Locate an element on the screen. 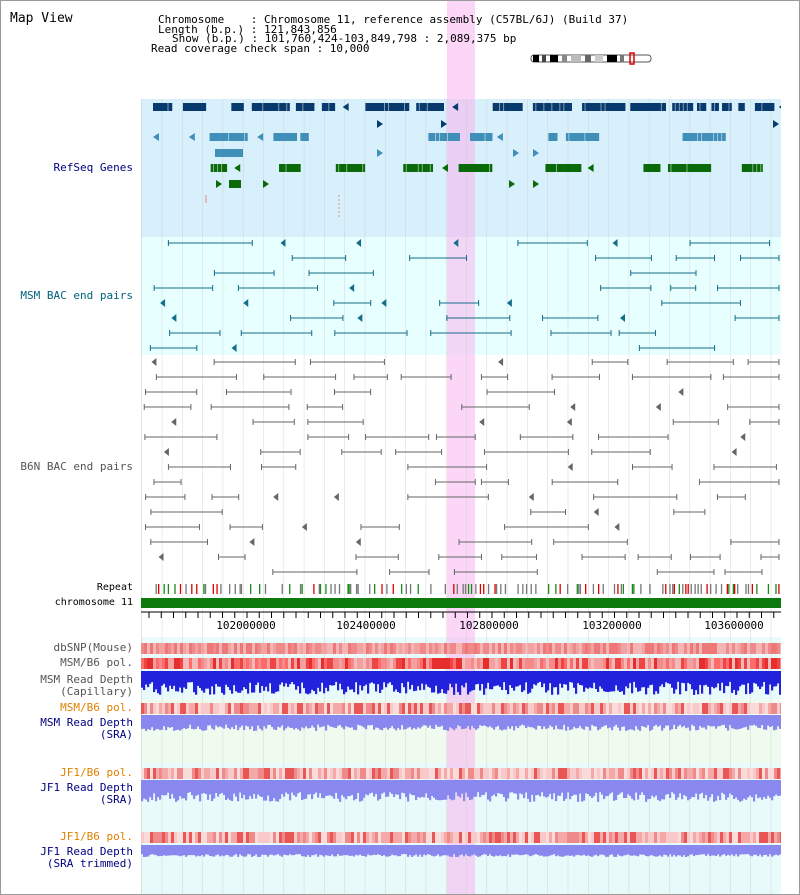 The width and height of the screenshot is (800, 895). jf1-depth-trim-track is located at coordinates (461, 851).